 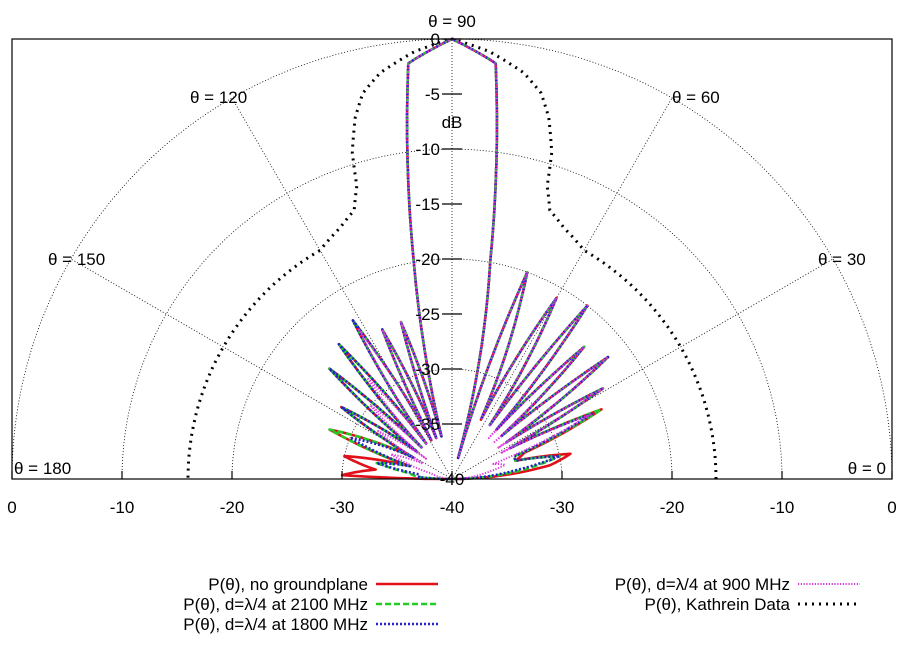 What do you see at coordinates (427, 149) in the screenshot?
I see `r-tick-label: -10` at bounding box center [427, 149].